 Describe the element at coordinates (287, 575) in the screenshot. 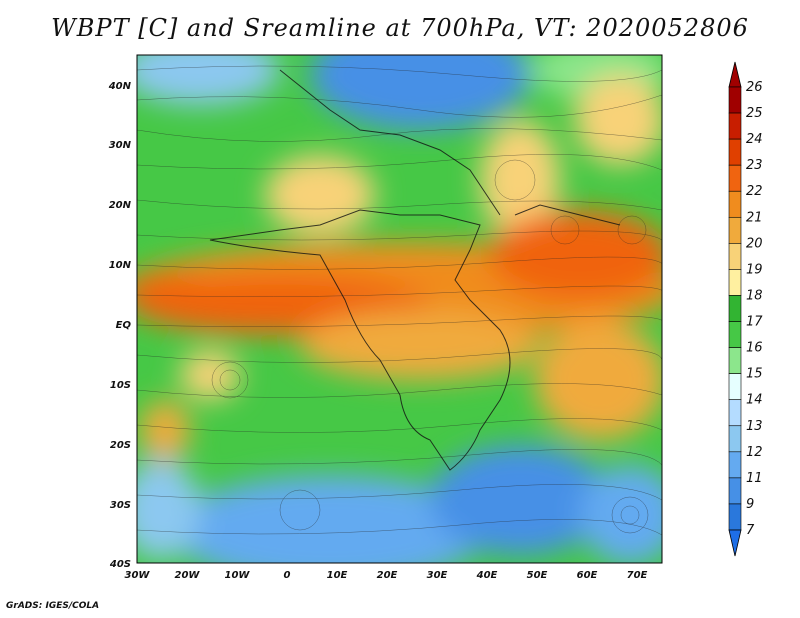

I see `lon-tick: 0` at that location.